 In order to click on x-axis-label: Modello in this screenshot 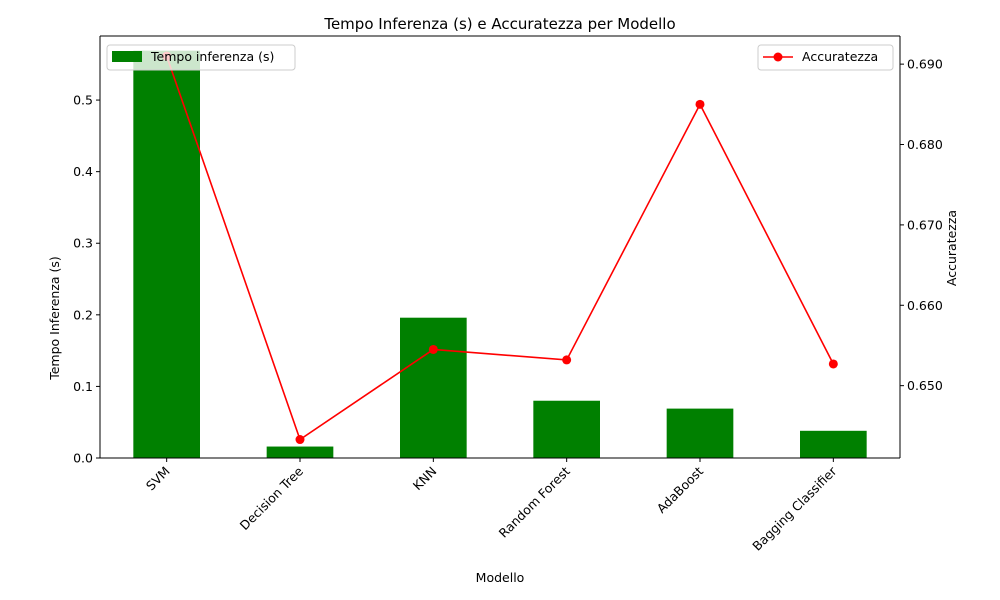, I will do `click(500, 577)`.